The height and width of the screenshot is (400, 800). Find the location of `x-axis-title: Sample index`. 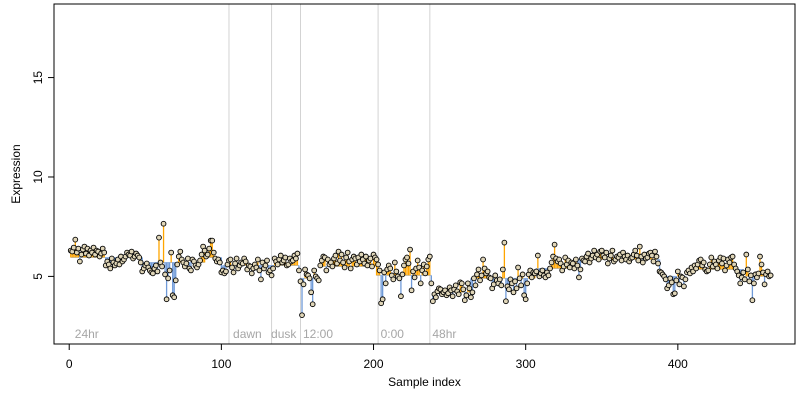

x-axis-title: Sample index is located at coordinates (424, 382).